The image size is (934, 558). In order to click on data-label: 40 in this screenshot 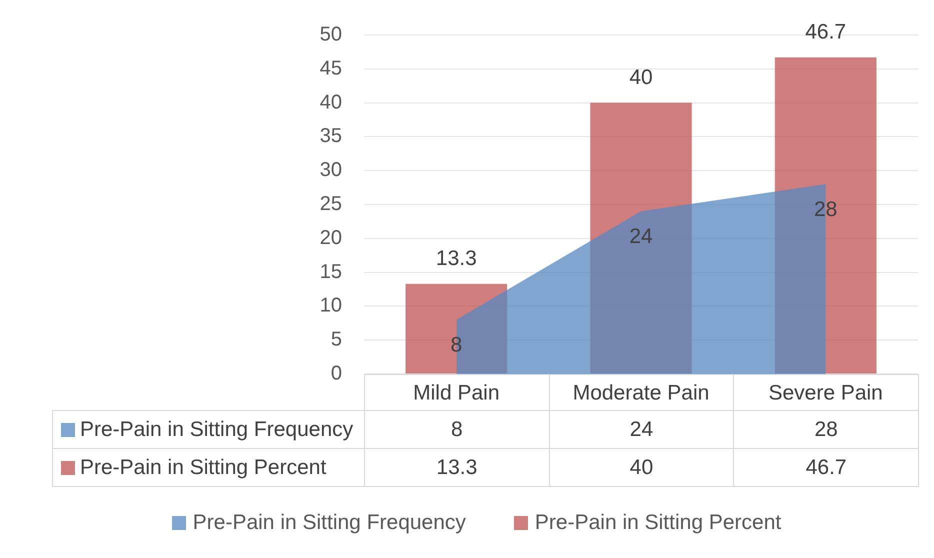, I will do `click(641, 78)`.